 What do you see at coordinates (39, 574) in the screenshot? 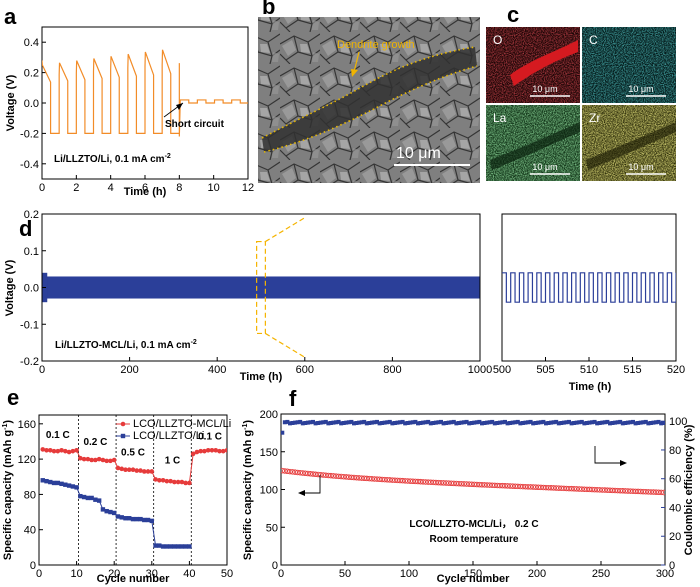
I see `panel-e-xtick-label: 0` at bounding box center [39, 574].